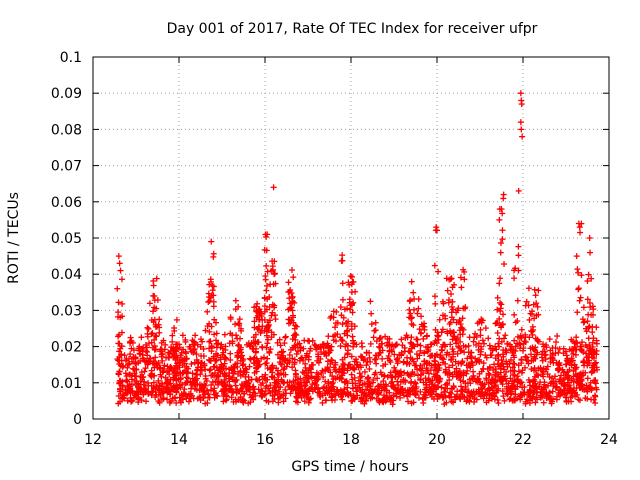 This screenshot has width=640, height=480. What do you see at coordinates (66, 311) in the screenshot?
I see `y-tick-label: 0.03` at bounding box center [66, 311].